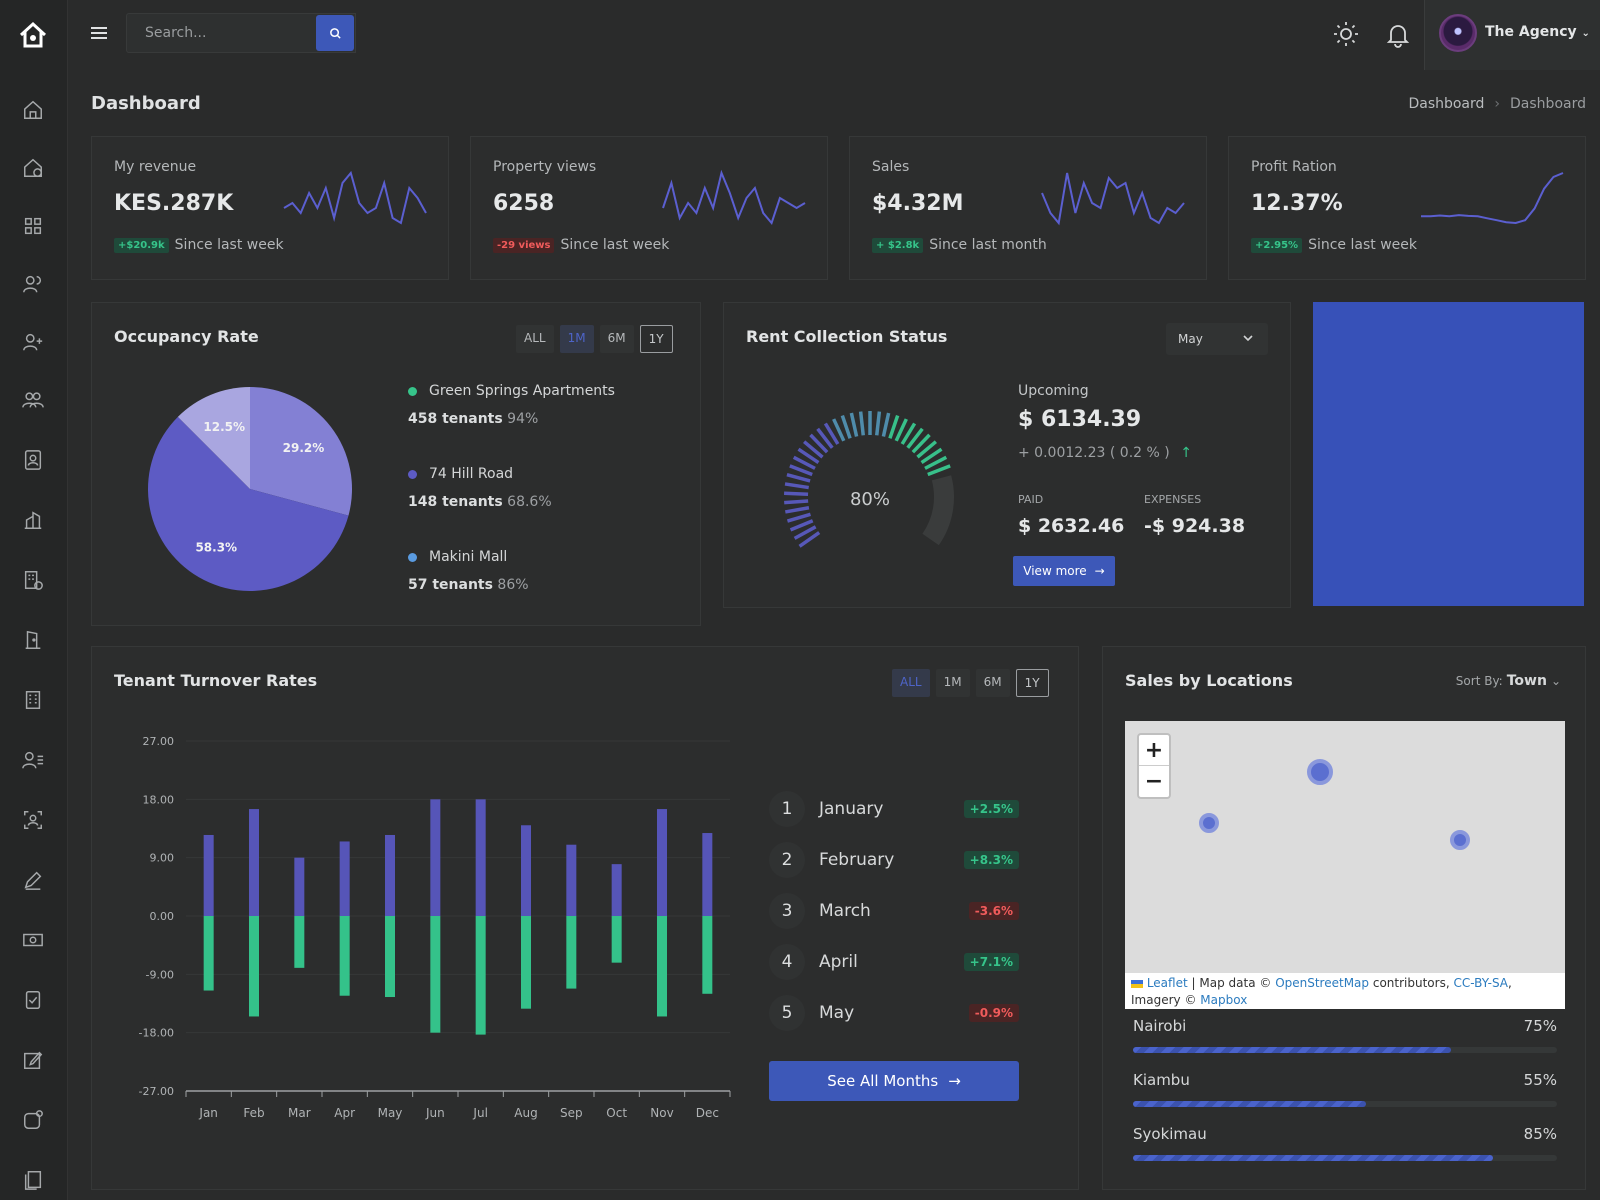 This screenshot has height=1200, width=1600. What do you see at coordinates (33, 1000) in the screenshot?
I see `task-check-icon` at bounding box center [33, 1000].